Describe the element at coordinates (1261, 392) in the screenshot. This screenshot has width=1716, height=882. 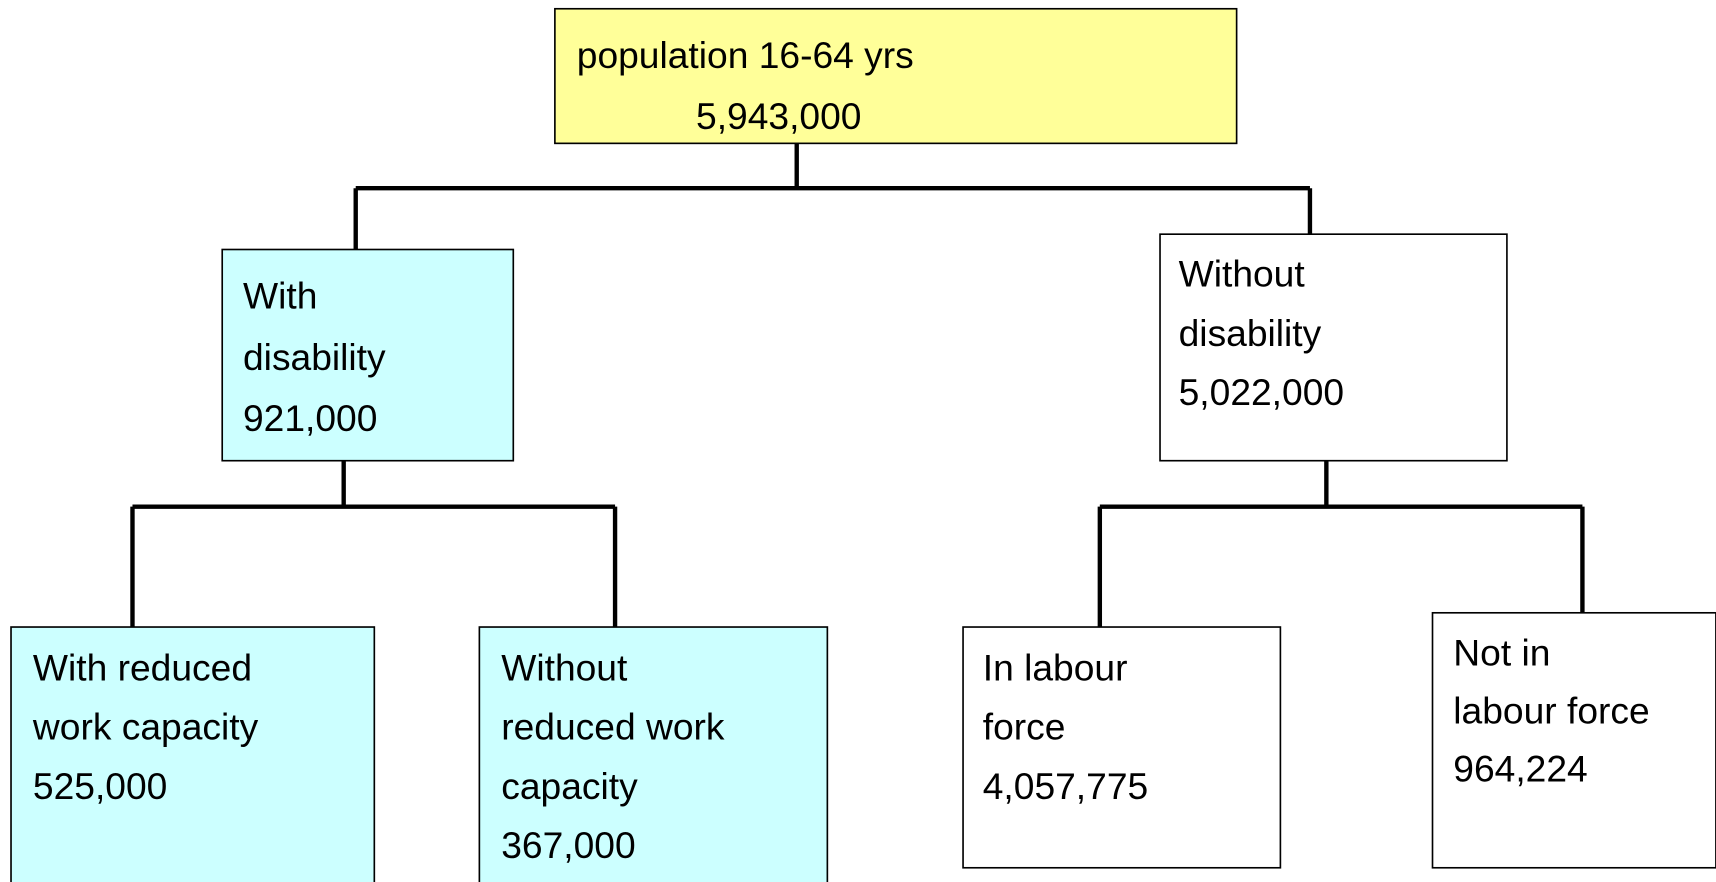
I see `node-text: 5,022,000` at that location.